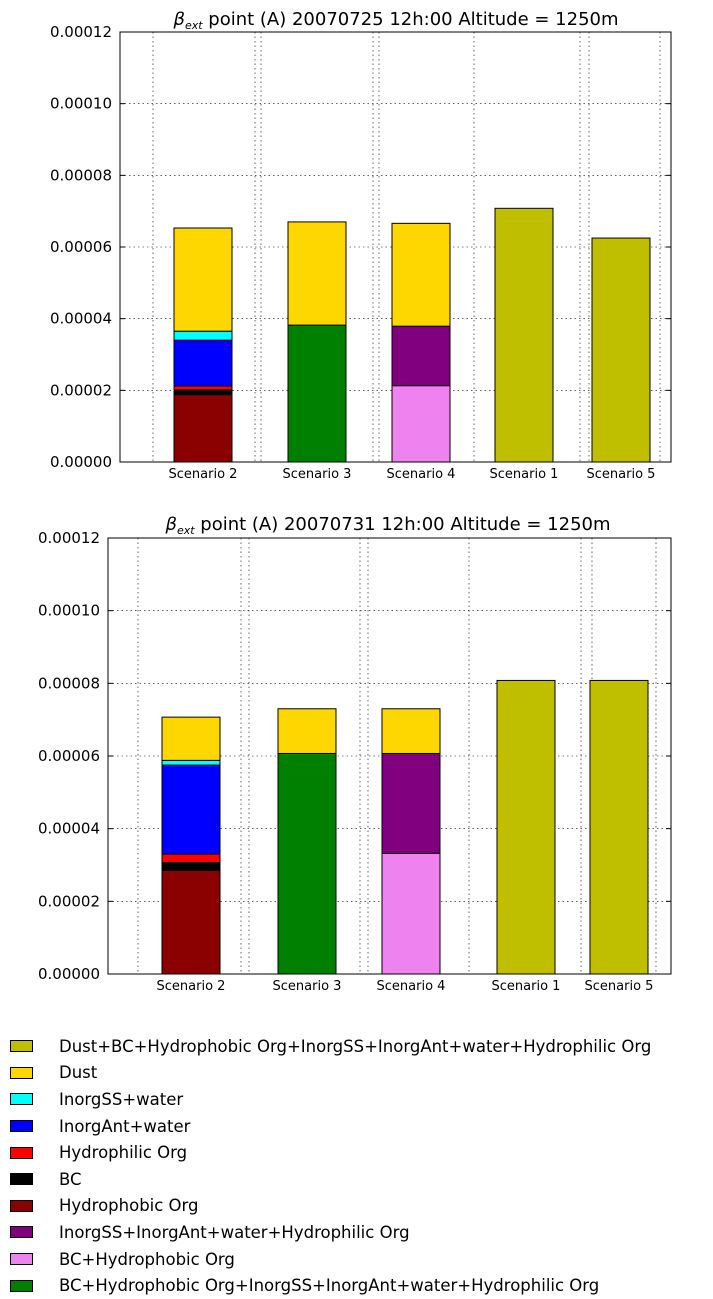  Describe the element at coordinates (129, 1206) in the screenshot. I see `legend-label: Hydrophobic Org` at that location.